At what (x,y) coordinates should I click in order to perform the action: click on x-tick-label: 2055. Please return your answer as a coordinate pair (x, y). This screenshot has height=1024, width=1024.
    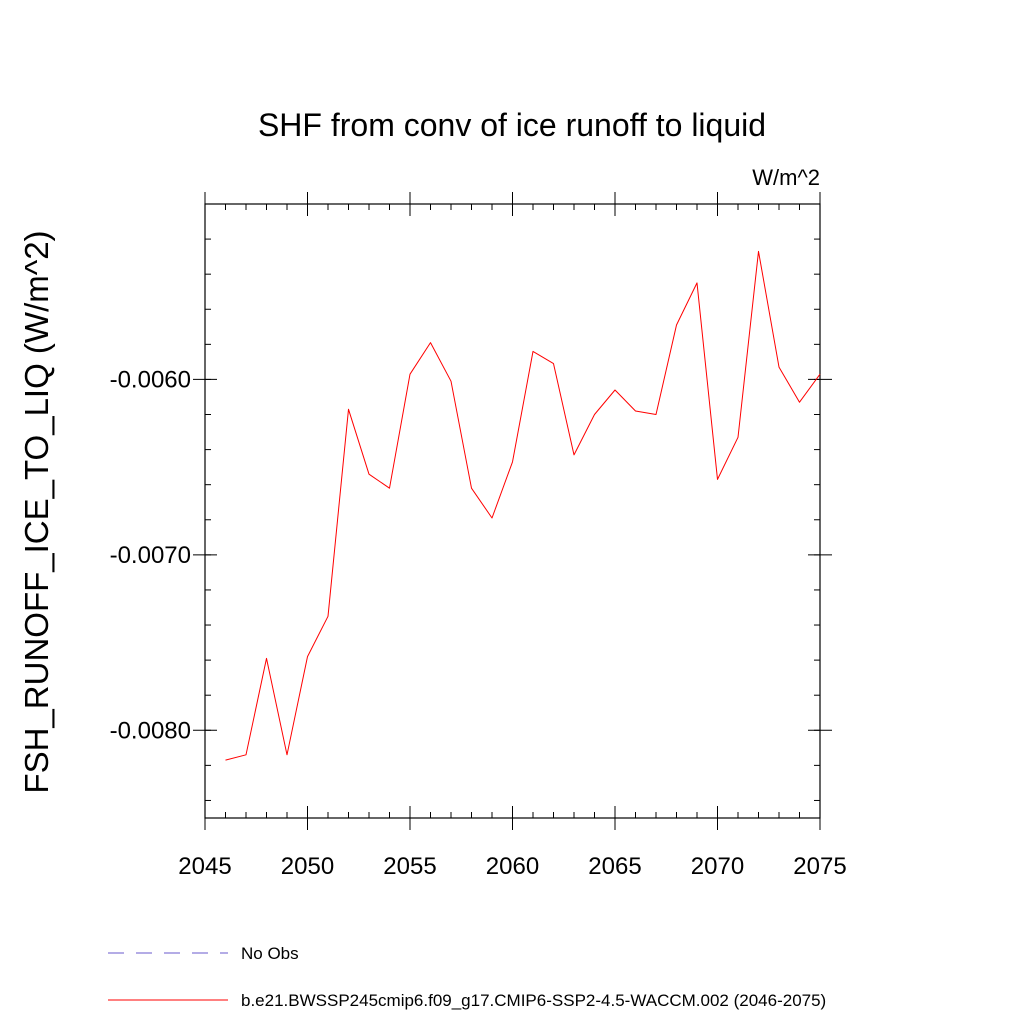
    Looking at the image, I should click on (409, 866).